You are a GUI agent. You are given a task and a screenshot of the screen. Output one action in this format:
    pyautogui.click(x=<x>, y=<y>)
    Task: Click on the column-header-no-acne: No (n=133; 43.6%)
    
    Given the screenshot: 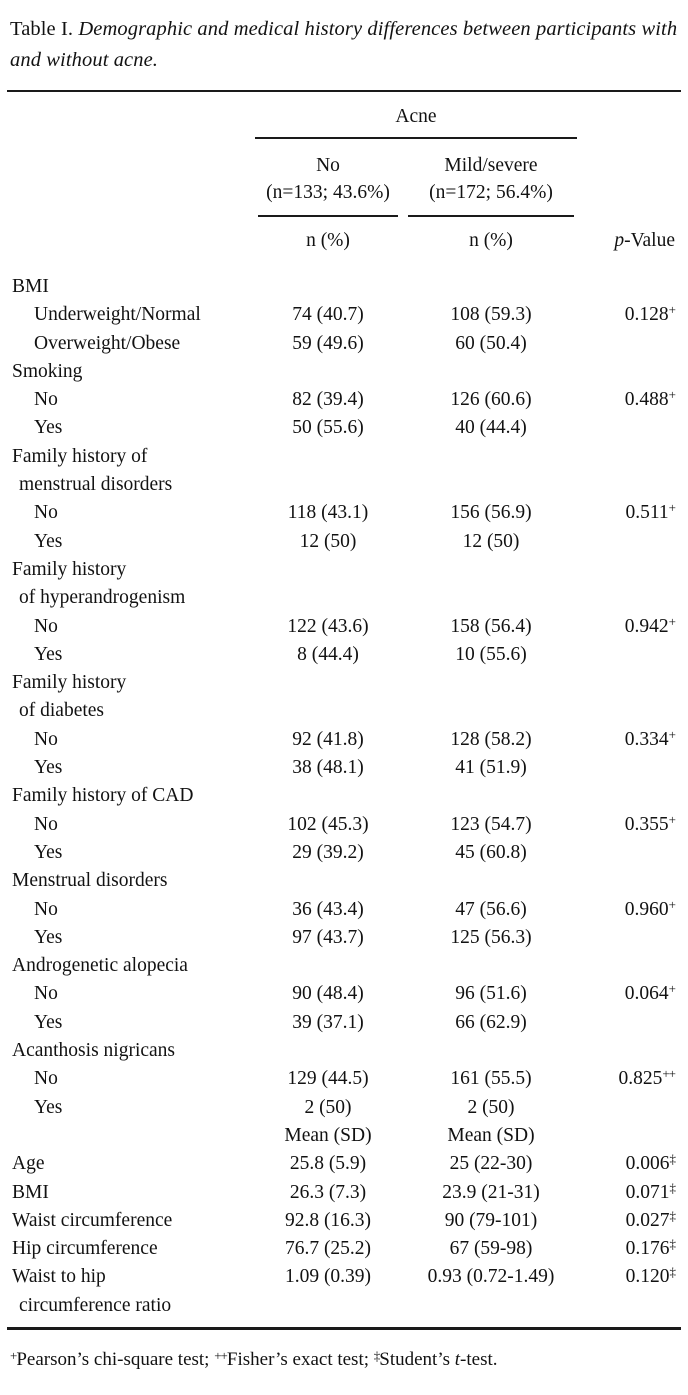 What is the action you would take?
    pyautogui.click(x=328, y=184)
    